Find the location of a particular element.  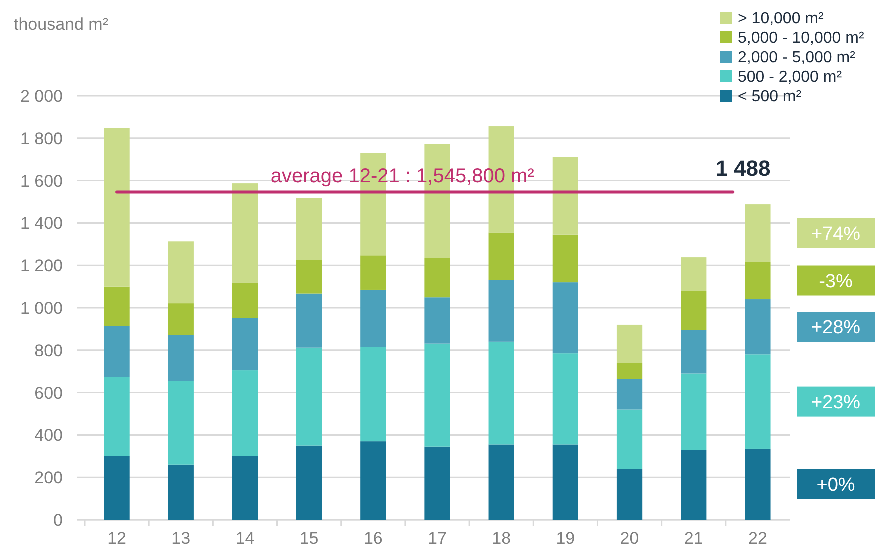

legend-label: < 500 m² is located at coordinates (770, 97).